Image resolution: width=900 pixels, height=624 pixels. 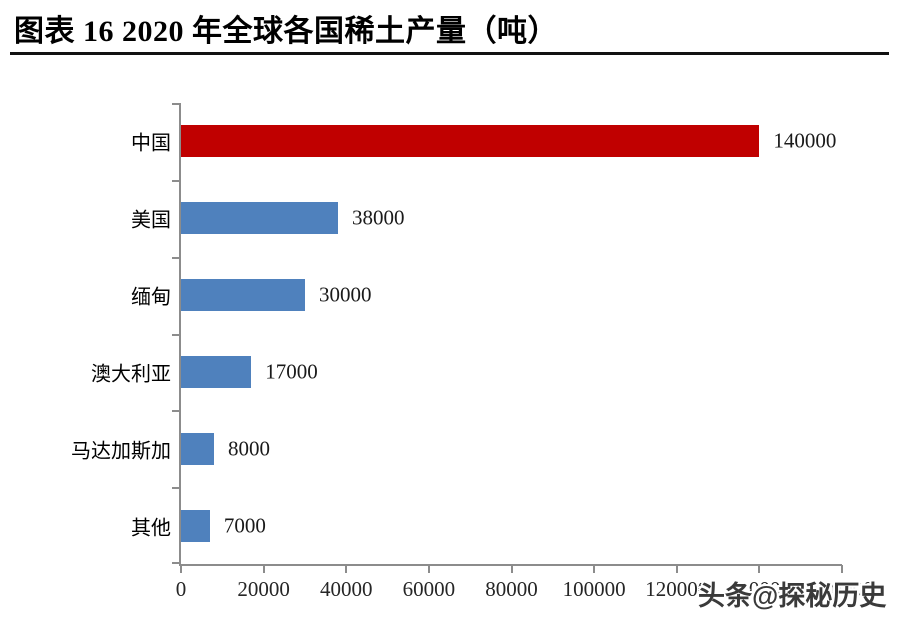 What do you see at coordinates (792, 596) in the screenshot?
I see `watermark: 头条@探秘历史` at bounding box center [792, 596].